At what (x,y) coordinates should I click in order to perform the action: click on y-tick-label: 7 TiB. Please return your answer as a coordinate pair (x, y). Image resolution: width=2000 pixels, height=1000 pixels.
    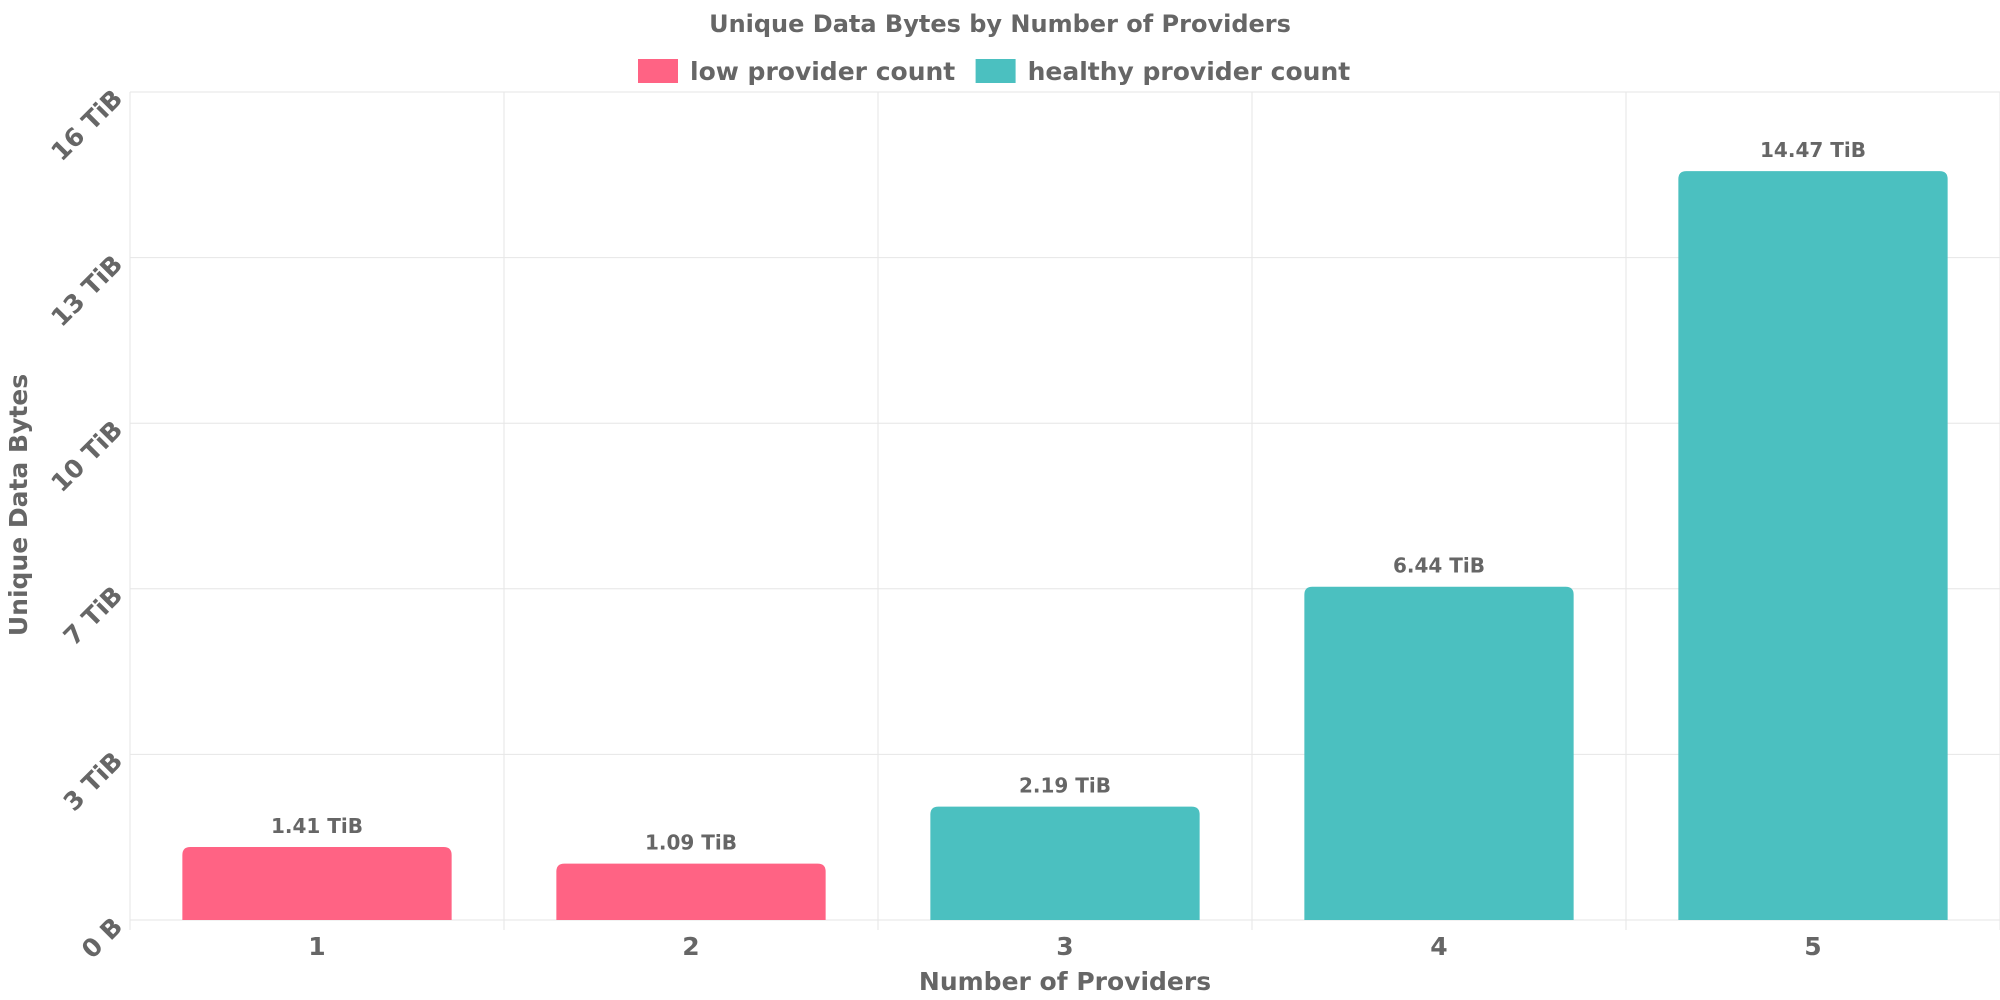
    Looking at the image, I should click on (93, 616).